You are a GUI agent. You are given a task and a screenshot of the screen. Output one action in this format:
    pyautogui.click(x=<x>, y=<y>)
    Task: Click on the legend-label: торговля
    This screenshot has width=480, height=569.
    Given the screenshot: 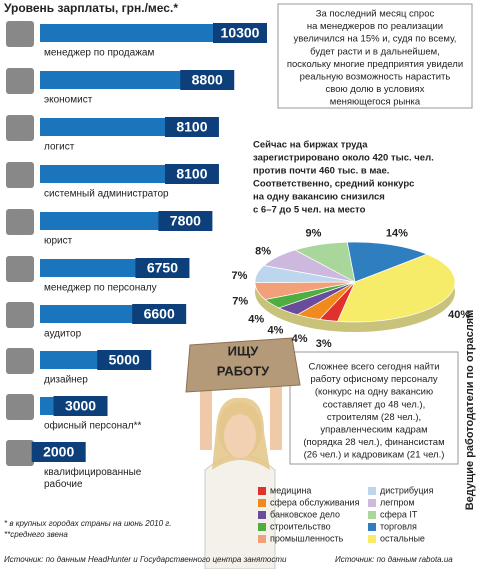 What is the action you would take?
    pyautogui.click(x=398, y=526)
    